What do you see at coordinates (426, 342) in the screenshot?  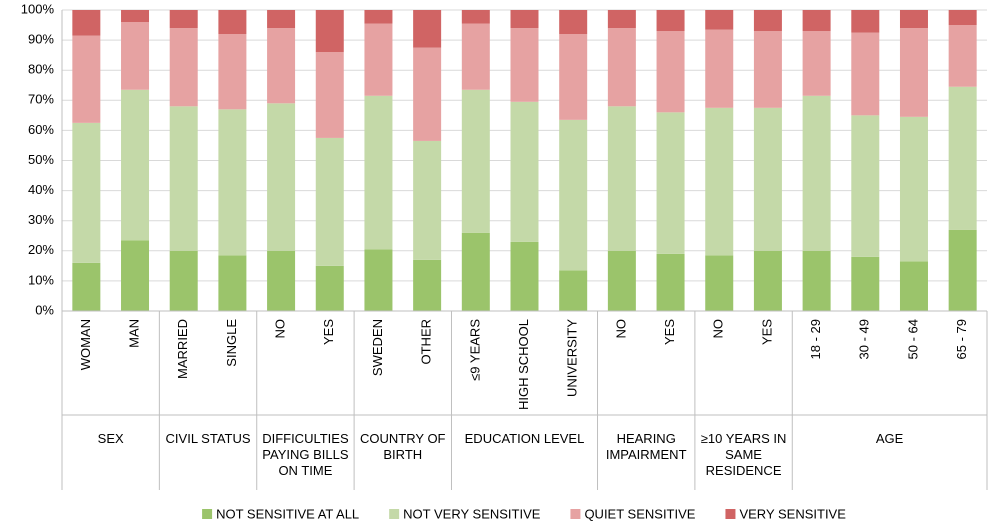 I see `x-tick-label: OTHER` at bounding box center [426, 342].